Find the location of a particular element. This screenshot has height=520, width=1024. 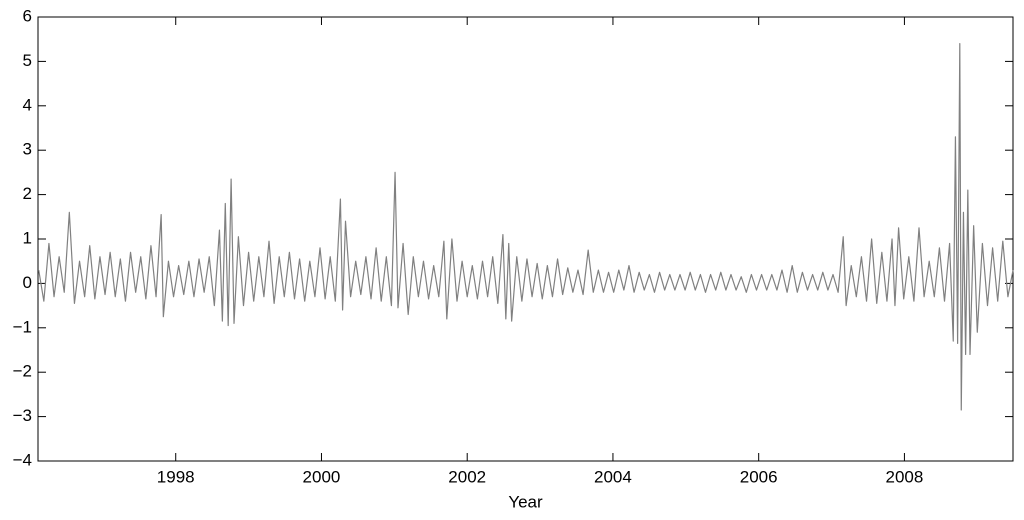

x-axis-label: Year is located at coordinates (525, 501).